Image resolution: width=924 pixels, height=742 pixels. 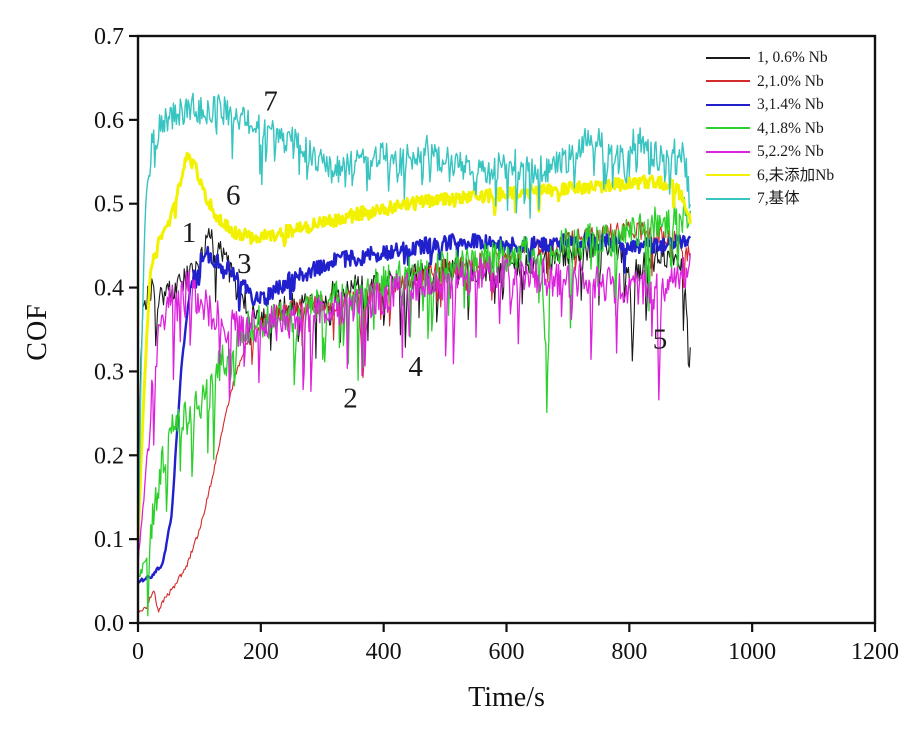 I want to click on x-tick-label: 1000, so click(x=752, y=652).